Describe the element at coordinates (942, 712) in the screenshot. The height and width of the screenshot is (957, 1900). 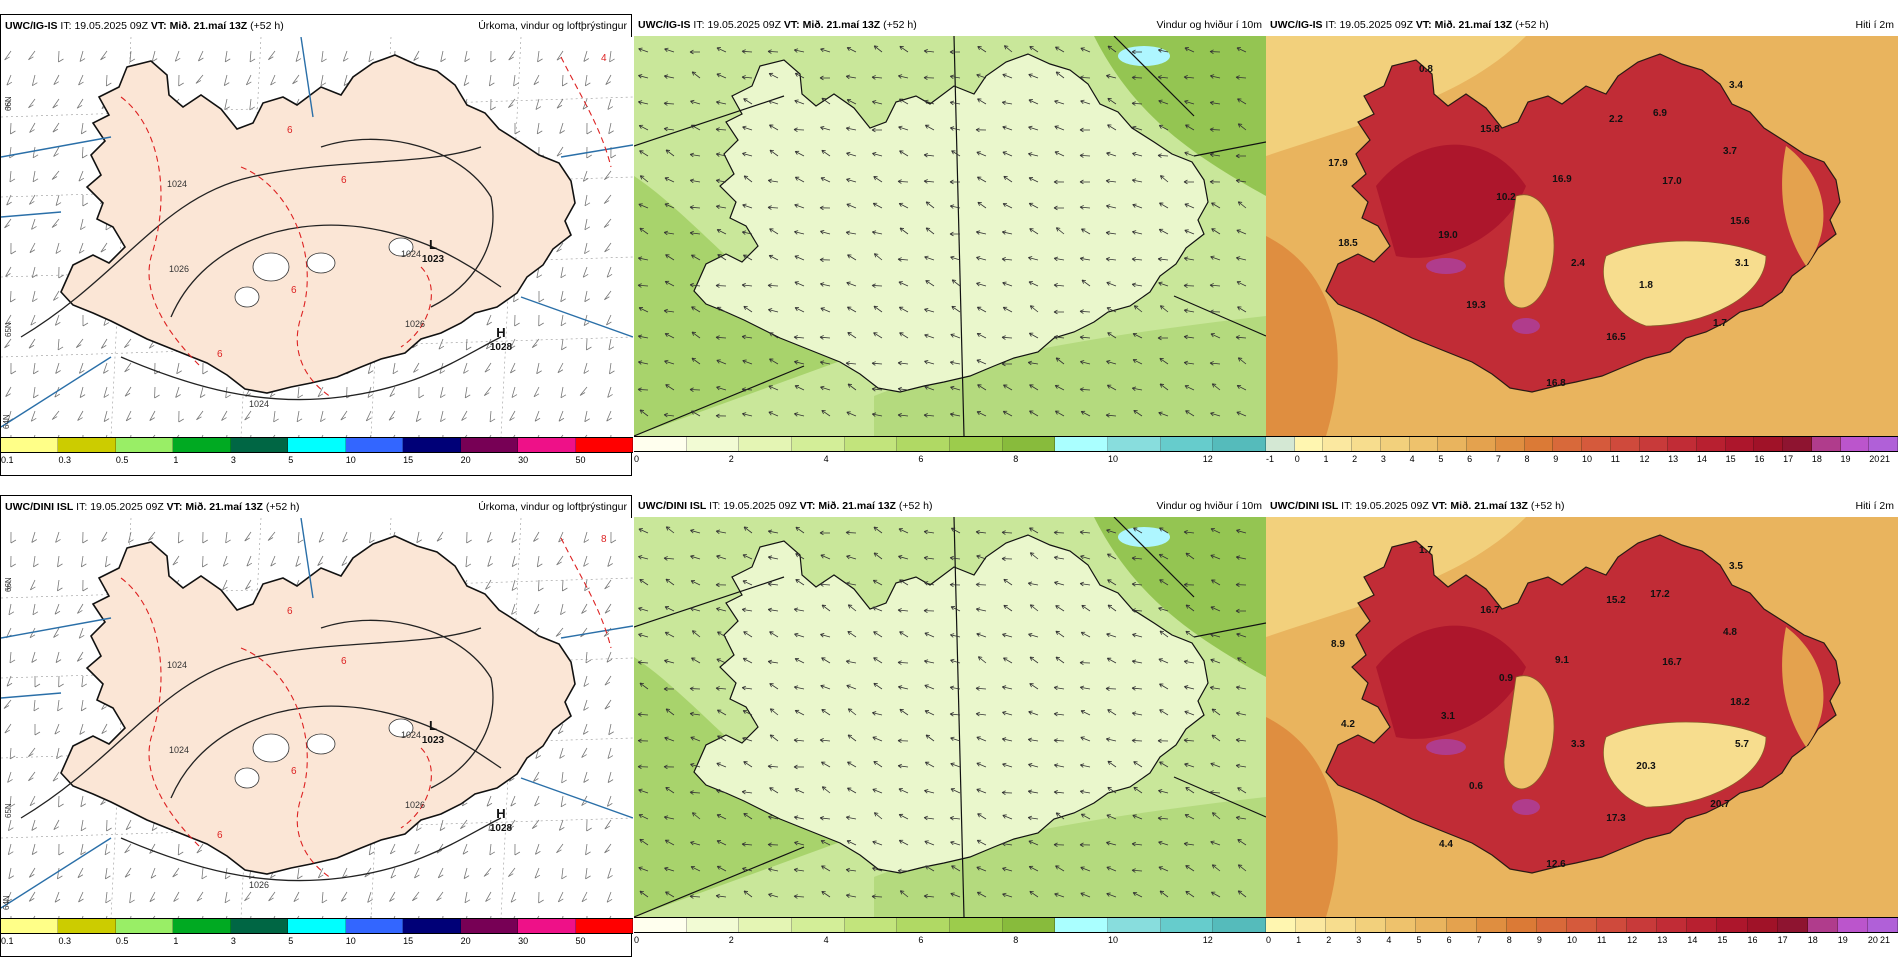
I see `wind-arrows` at that location.